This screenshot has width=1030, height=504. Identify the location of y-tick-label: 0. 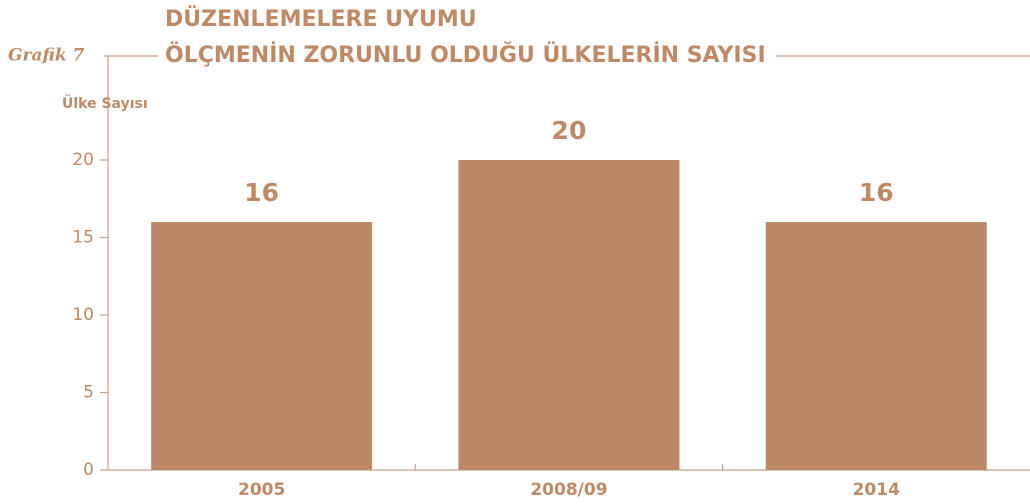
(88, 470).